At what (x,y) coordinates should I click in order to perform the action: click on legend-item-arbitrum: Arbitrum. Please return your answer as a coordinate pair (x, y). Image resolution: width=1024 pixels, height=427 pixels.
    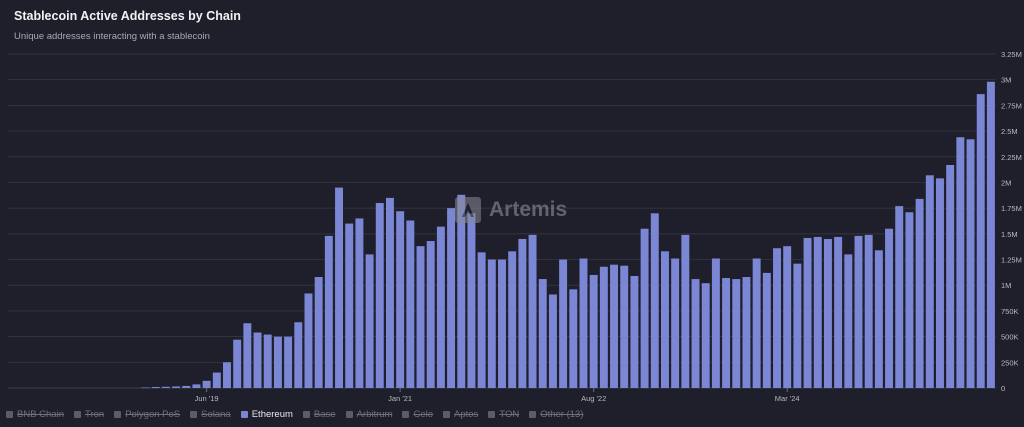
    Looking at the image, I should click on (368, 414).